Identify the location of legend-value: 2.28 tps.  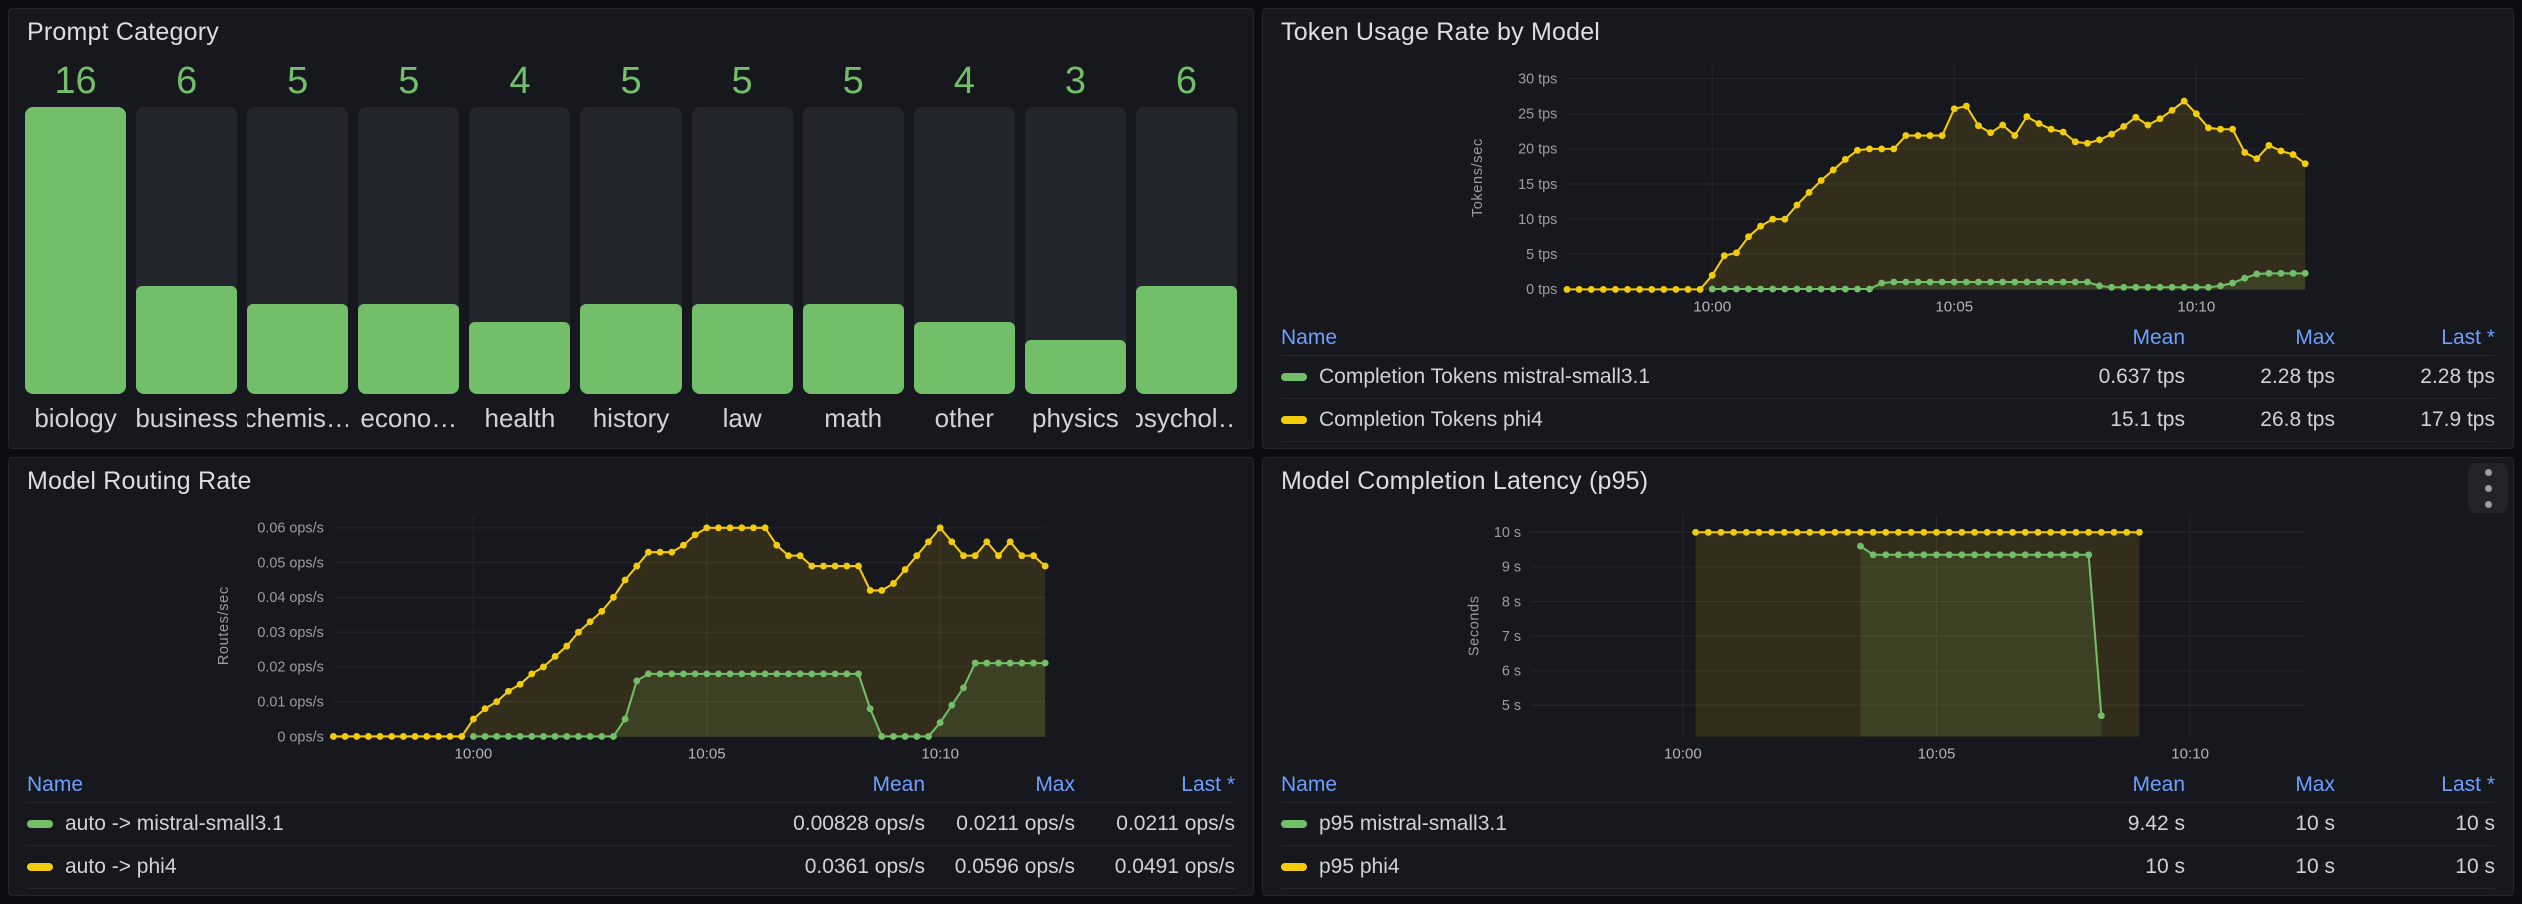
(2297, 376).